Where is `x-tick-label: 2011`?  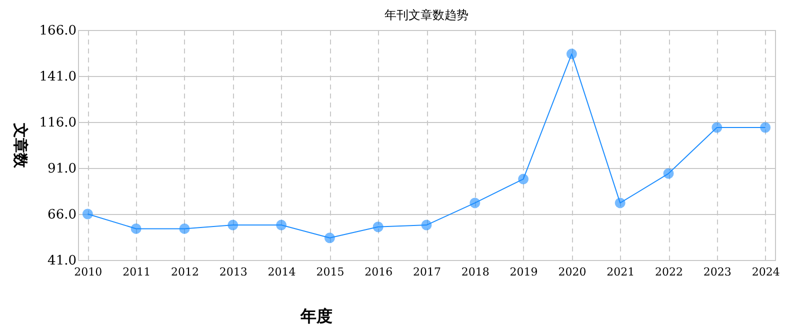 x-tick-label: 2011 is located at coordinates (136, 272).